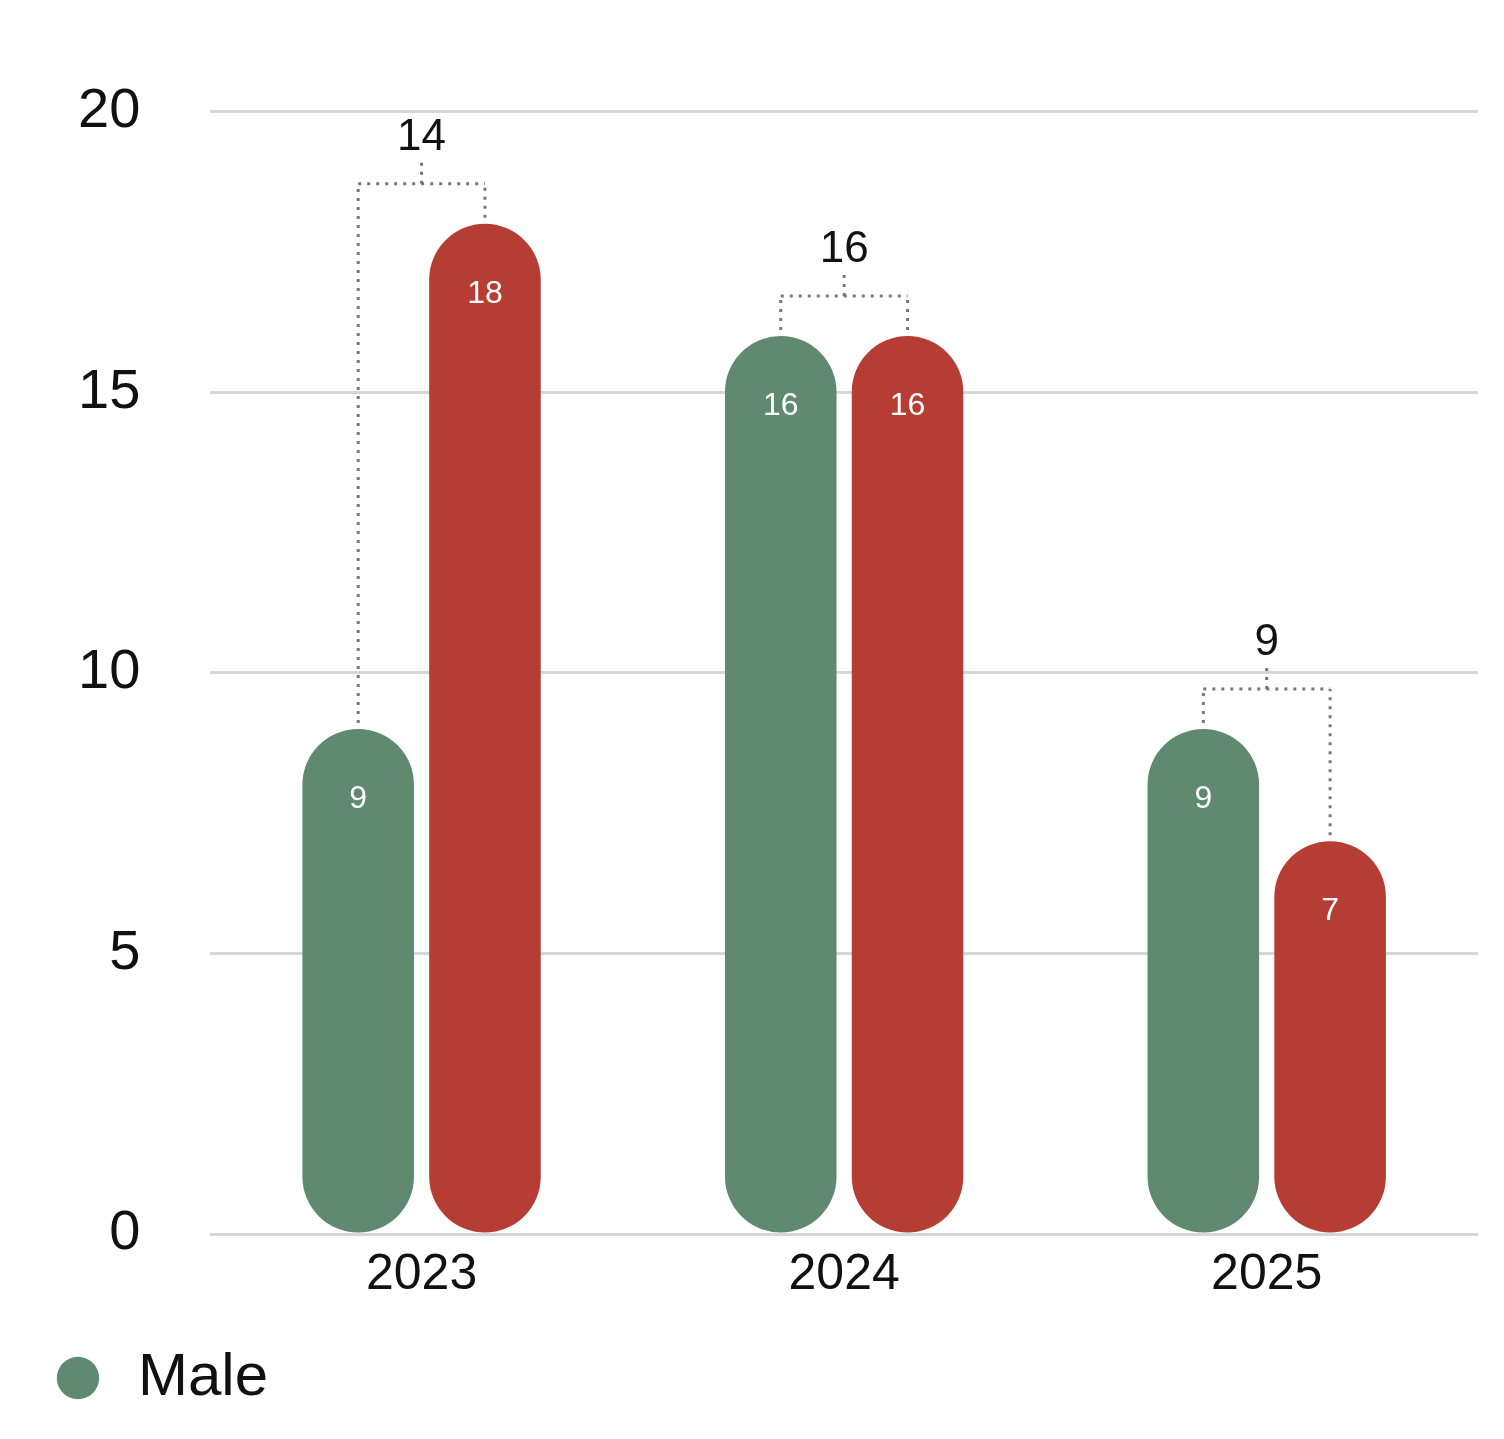 The width and height of the screenshot is (1504, 1439). What do you see at coordinates (844, 247) in the screenshot?
I see `annotation: 16` at bounding box center [844, 247].